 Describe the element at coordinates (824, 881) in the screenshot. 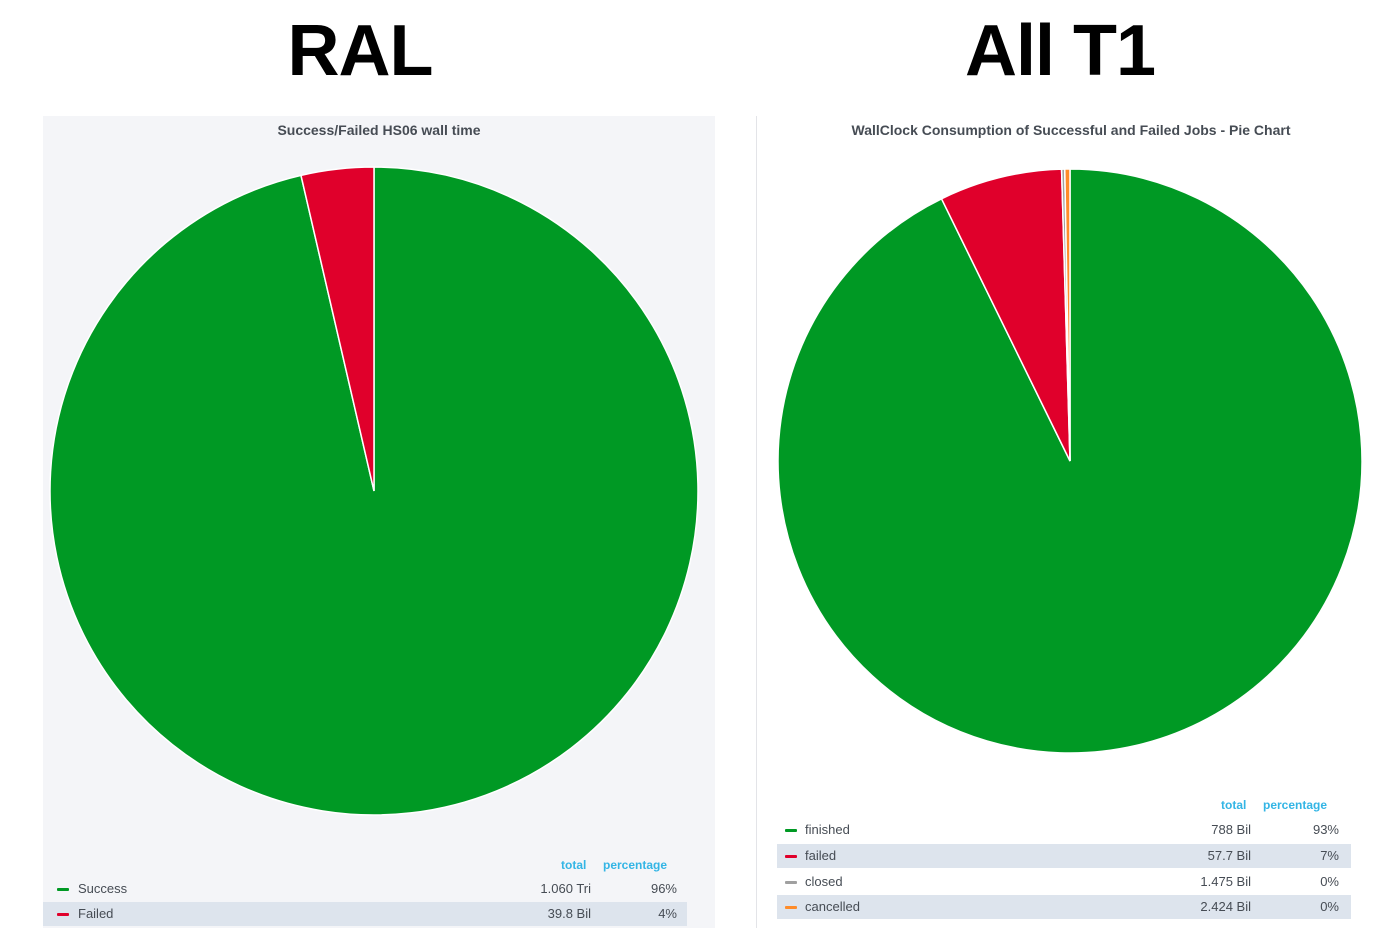

I see `legend-label: closed` at that location.